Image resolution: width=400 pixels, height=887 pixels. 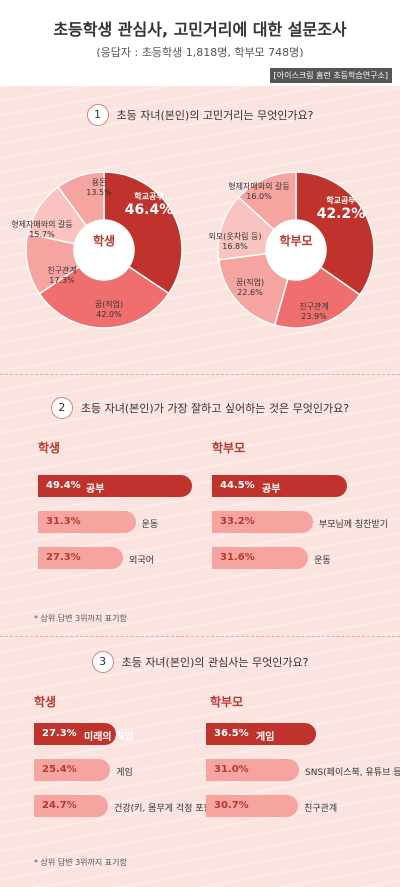 I want to click on bar: 31.3%, so click(x=87, y=522).